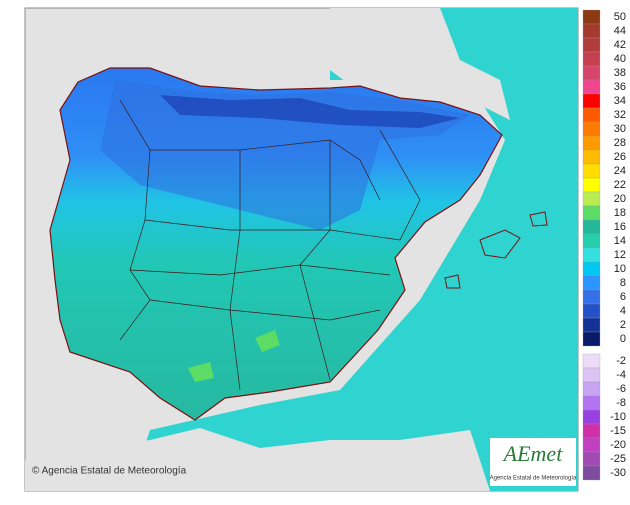 The height and width of the screenshot is (505, 630). Describe the element at coordinates (620, 227) in the screenshot. I see `legend-label: 16` at that location.